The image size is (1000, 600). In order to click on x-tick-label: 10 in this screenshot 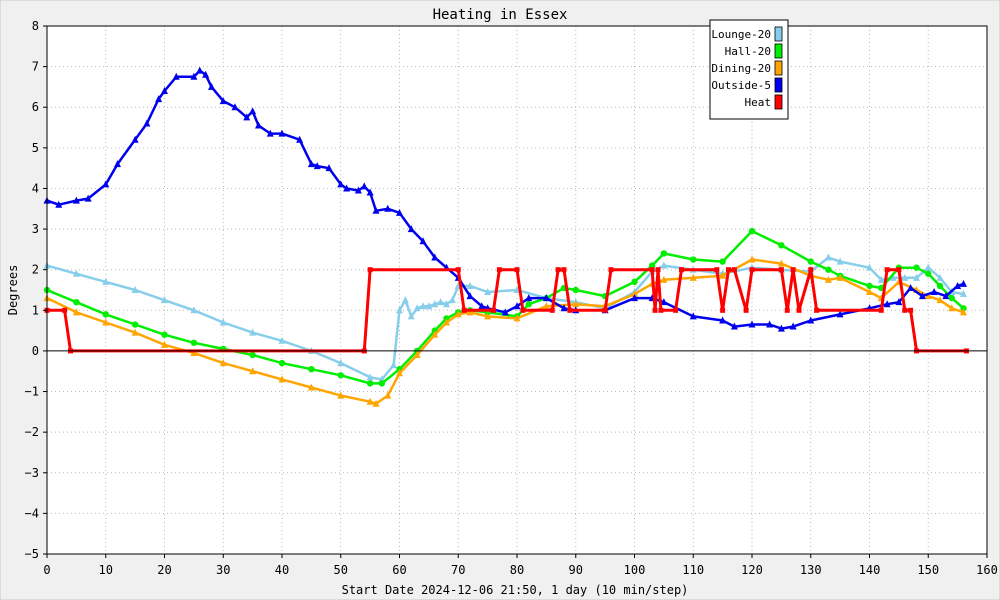, I will do `click(106, 570)`.